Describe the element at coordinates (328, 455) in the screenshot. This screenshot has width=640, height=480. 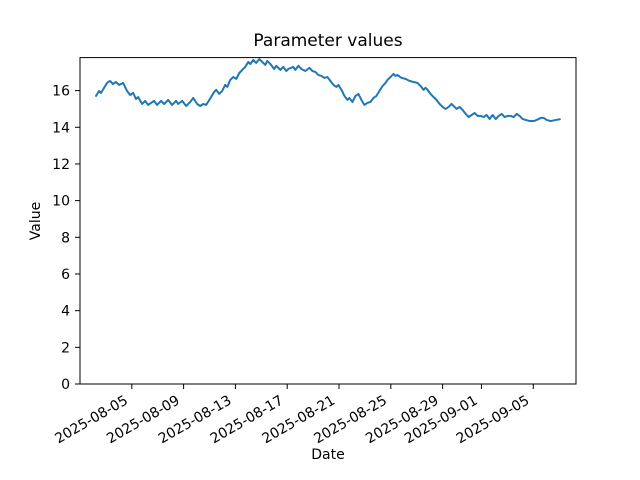
I see `x-axis-label: Date` at that location.